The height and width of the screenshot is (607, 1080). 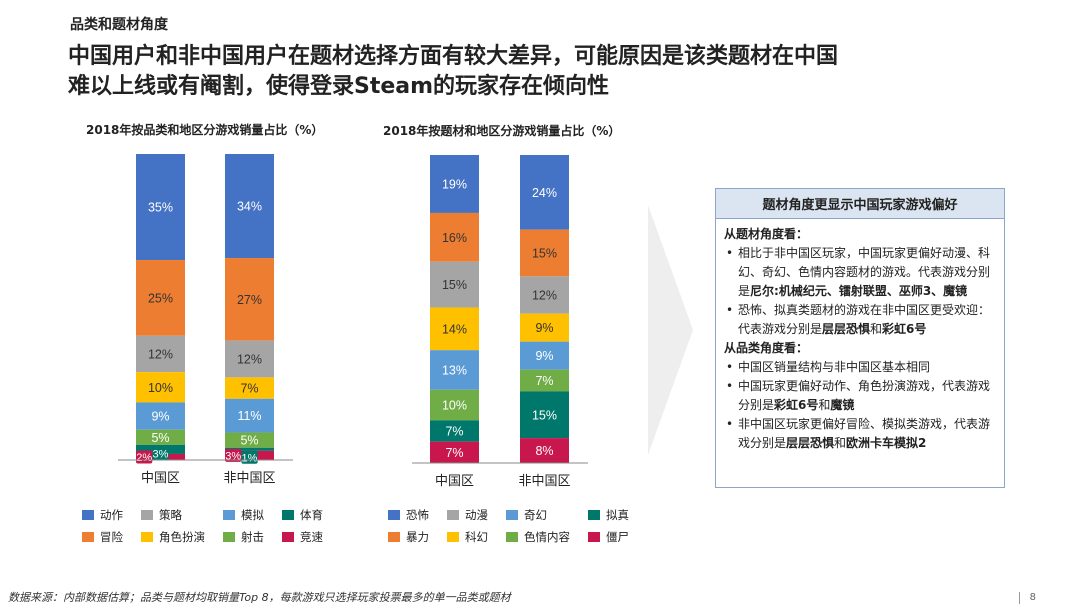 What do you see at coordinates (860, 396) in the screenshot?
I see `insight-bullet: 中国玩家更偏好动作、角色扮演游戏，代表游戏分别是彩虹6号和魔镜` at bounding box center [860, 396].